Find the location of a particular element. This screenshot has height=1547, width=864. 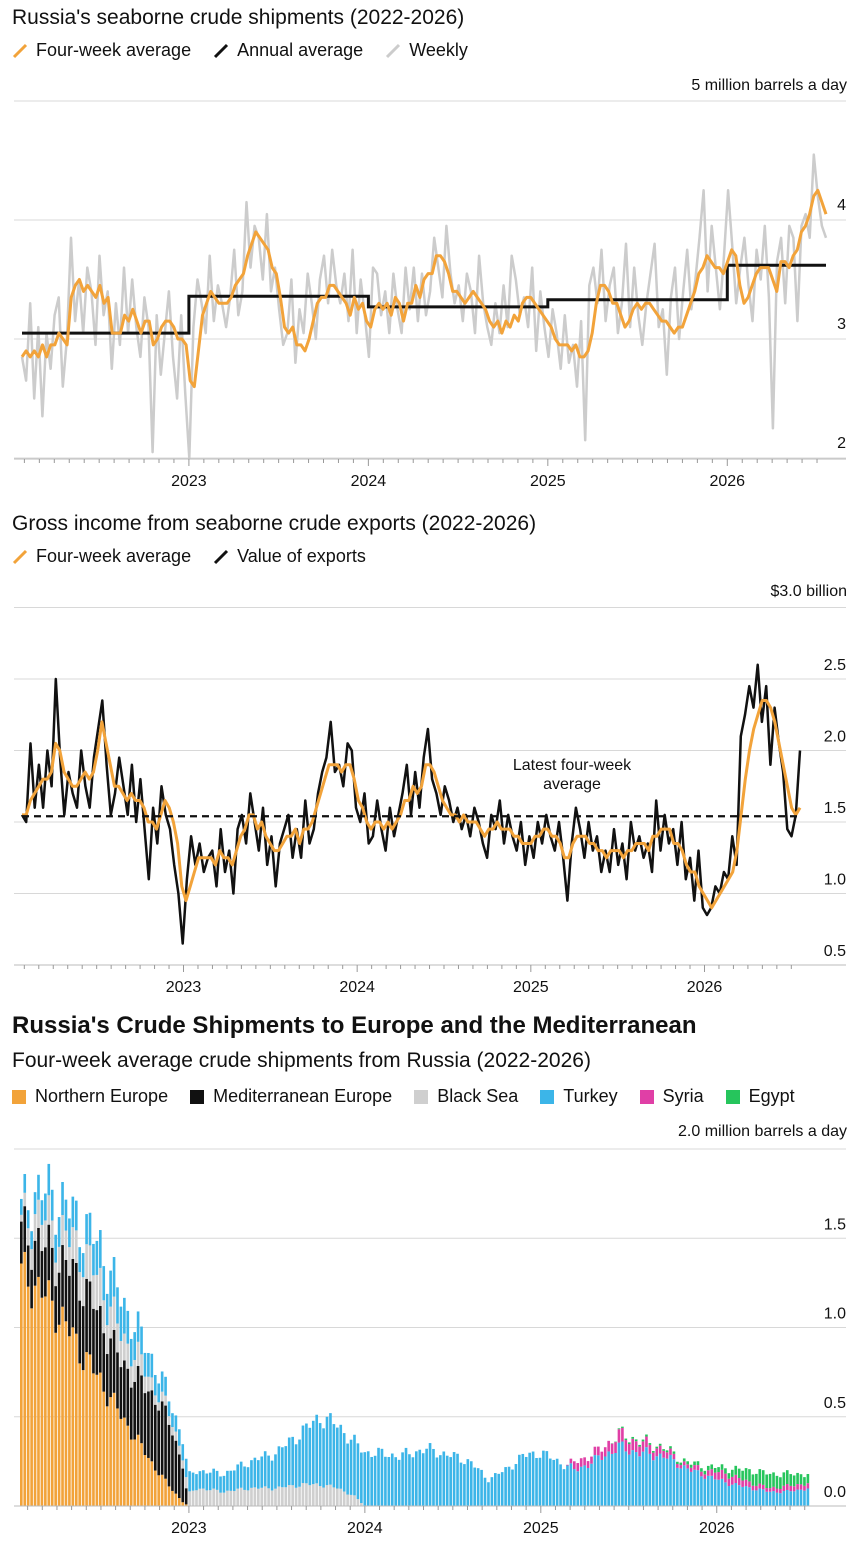

x-tick-label: 2024 is located at coordinates (365, 1528).